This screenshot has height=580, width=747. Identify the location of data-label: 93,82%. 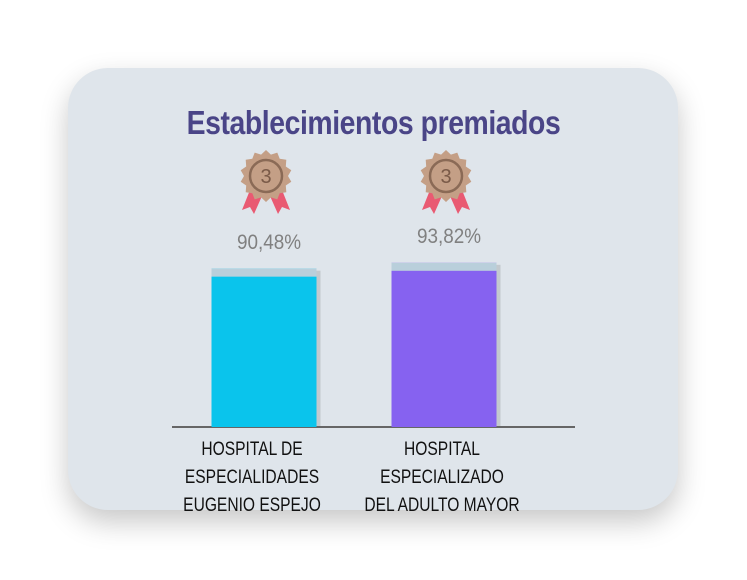
(449, 236).